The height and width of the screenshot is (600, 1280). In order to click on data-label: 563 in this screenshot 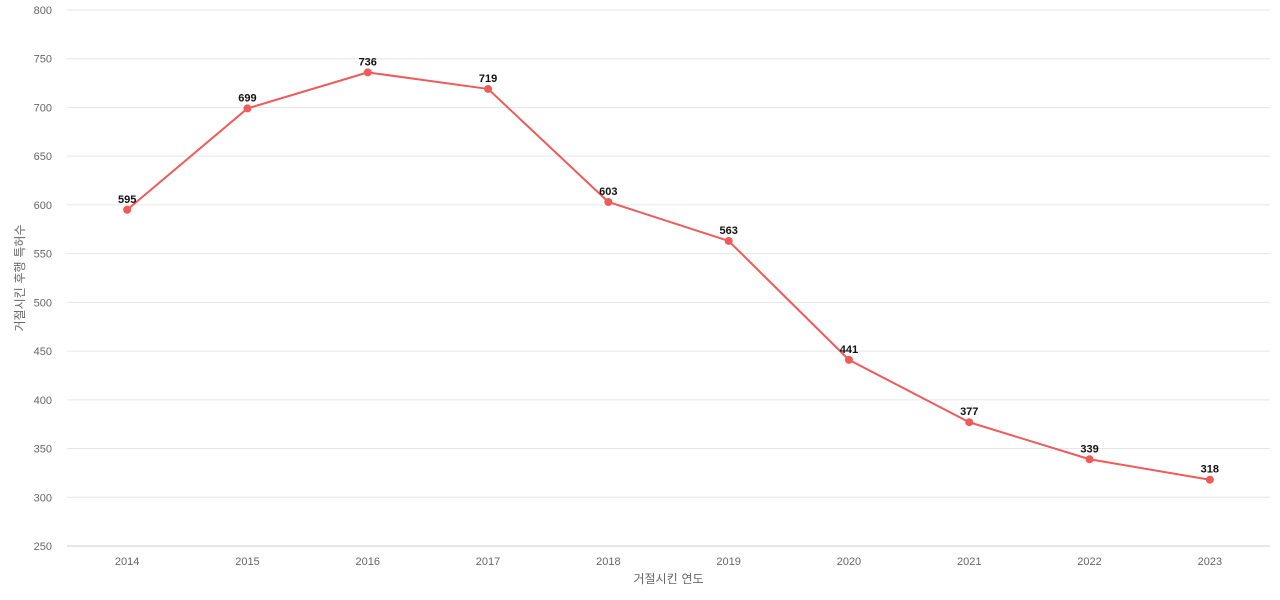, I will do `click(728, 231)`.